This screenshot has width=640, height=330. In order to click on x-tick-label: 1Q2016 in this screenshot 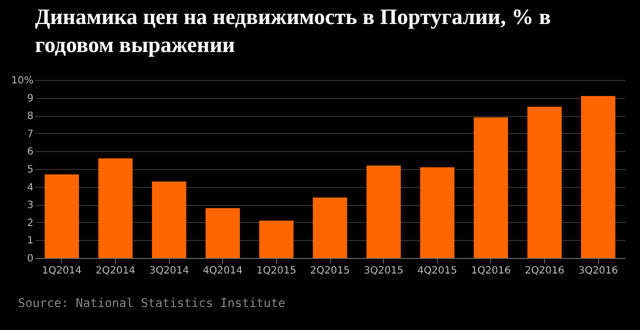, I will do `click(491, 271)`.